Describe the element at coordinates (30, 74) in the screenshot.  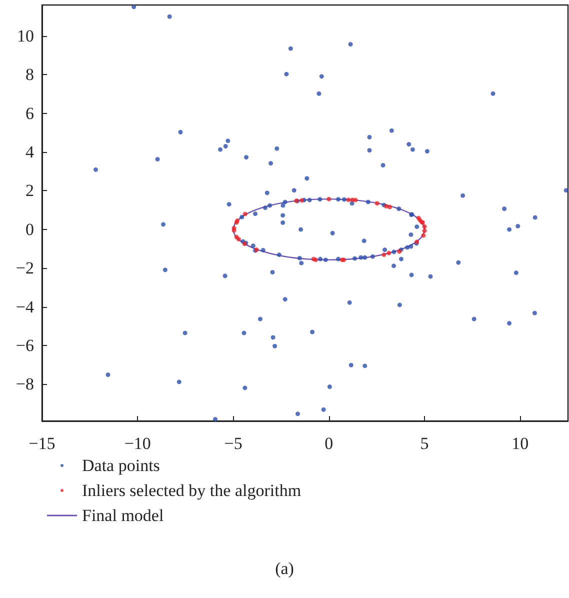
I see `y-tick-label: 8` at that location.